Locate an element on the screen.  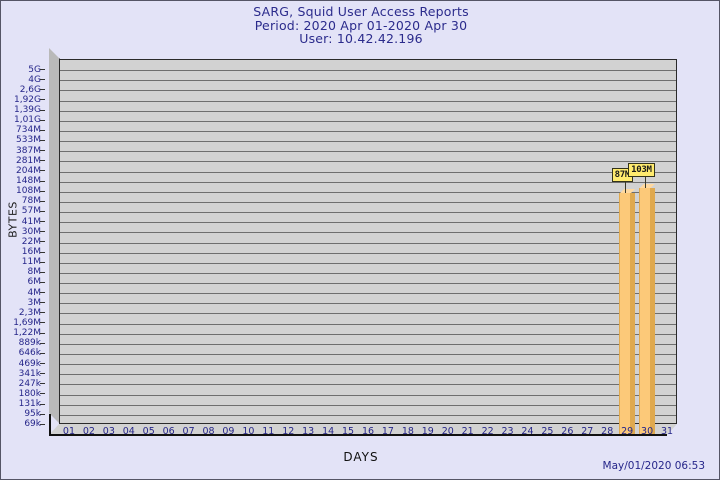
x-tick-label: 21 is located at coordinates (467, 431).